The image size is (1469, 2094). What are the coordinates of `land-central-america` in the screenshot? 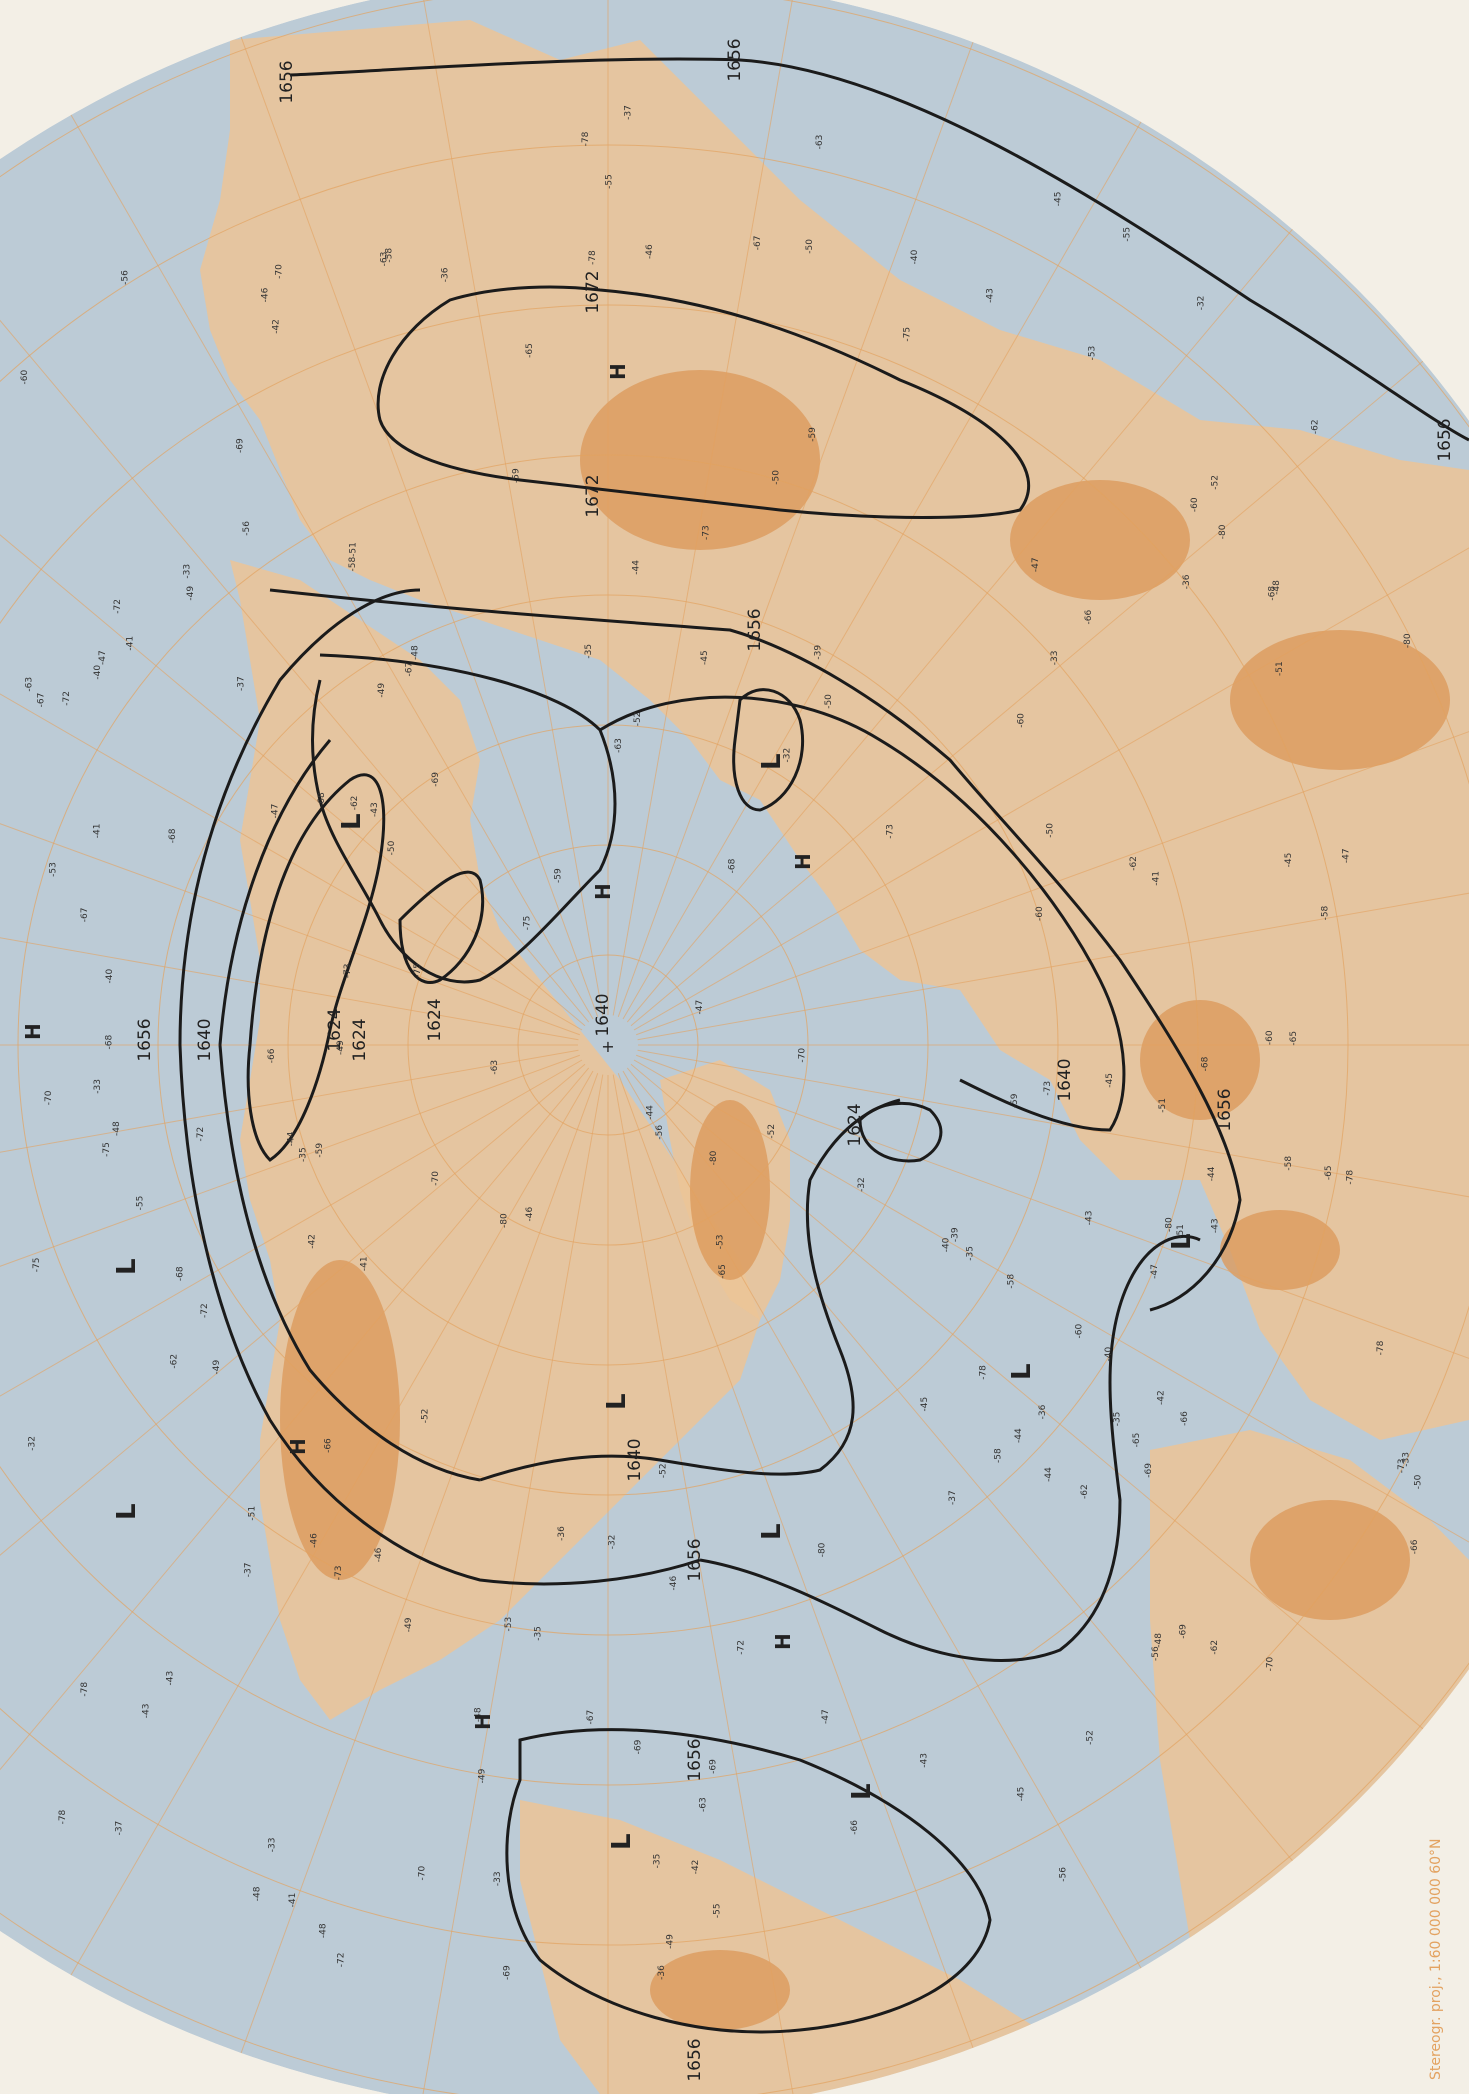 It's located at (785, 1947).